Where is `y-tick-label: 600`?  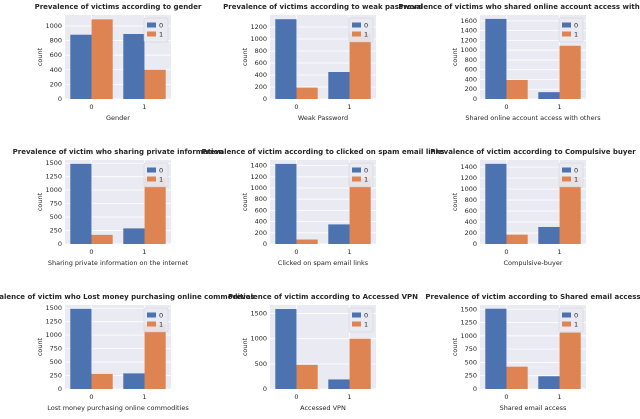 y-tick-label: 600 is located at coordinates (261, 63).